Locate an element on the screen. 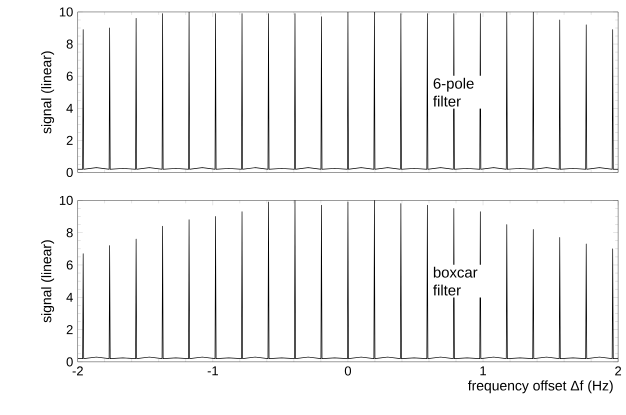 The image size is (626, 415). x-tick-label: -2 is located at coordinates (77, 371).